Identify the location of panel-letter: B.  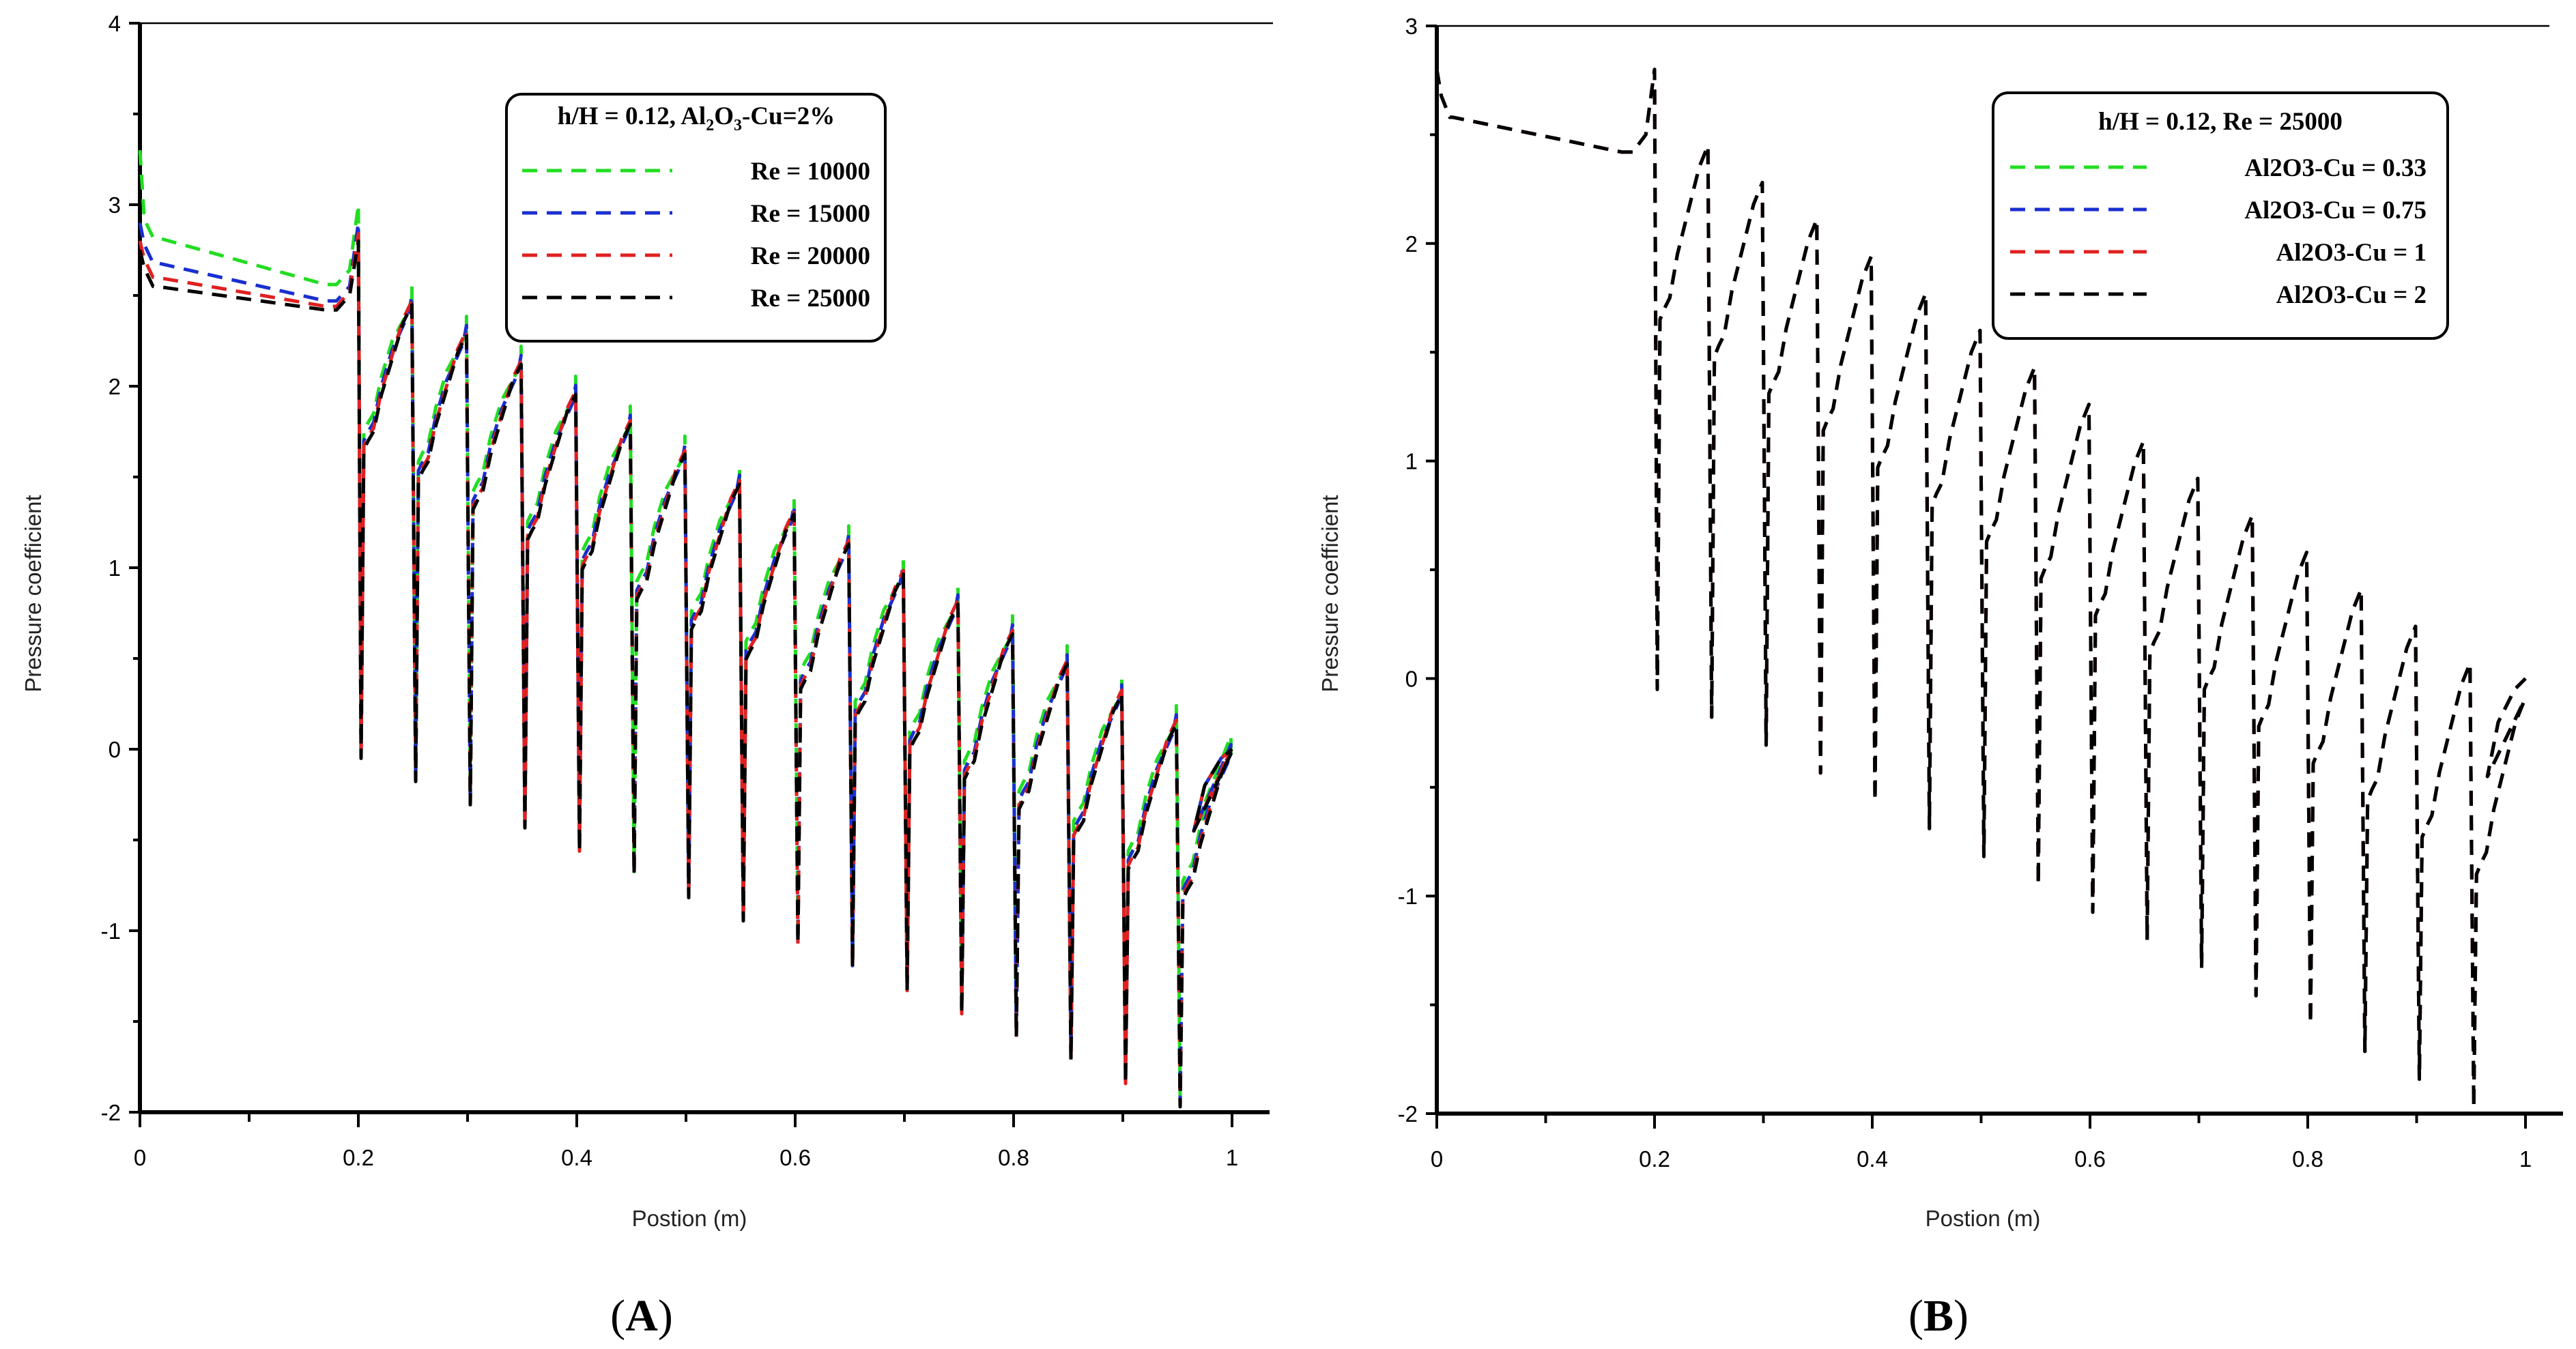
(1938, 1316).